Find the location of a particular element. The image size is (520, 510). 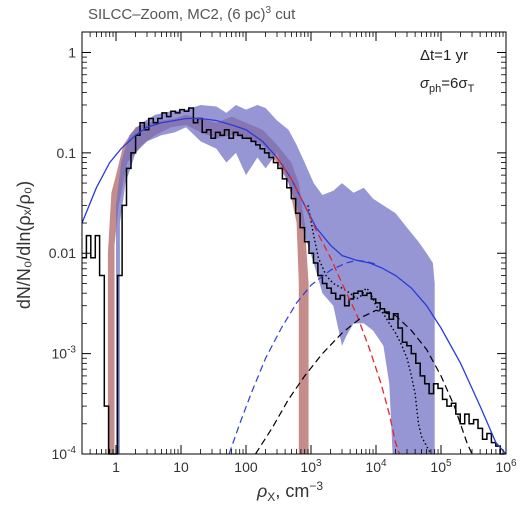

x-tick-label: 10⁵ is located at coordinates (441, 466).